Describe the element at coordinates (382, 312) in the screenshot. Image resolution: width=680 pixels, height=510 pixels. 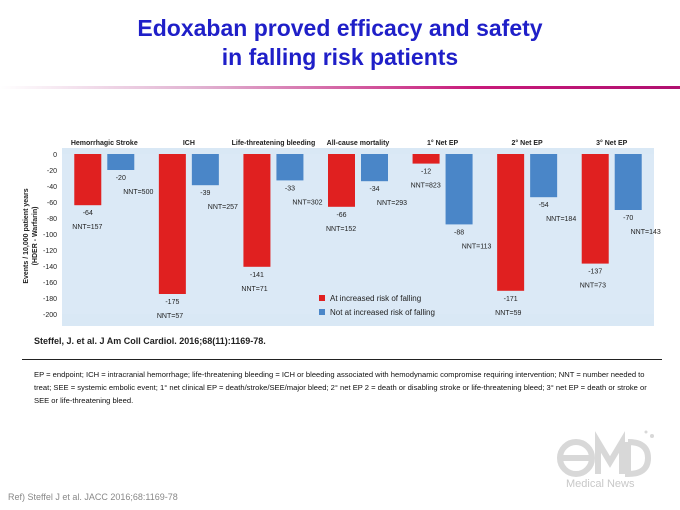
I see `legend-label-blue: Not at increased risk of falling` at that location.